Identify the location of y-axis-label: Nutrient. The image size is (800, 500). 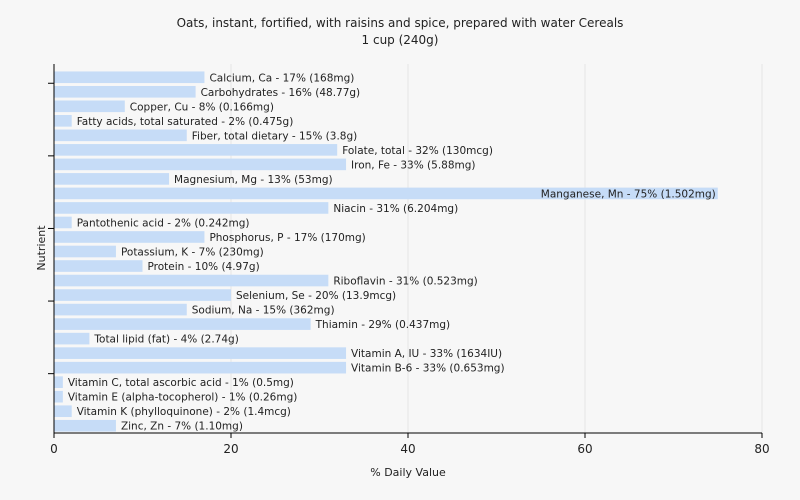
(41, 248).